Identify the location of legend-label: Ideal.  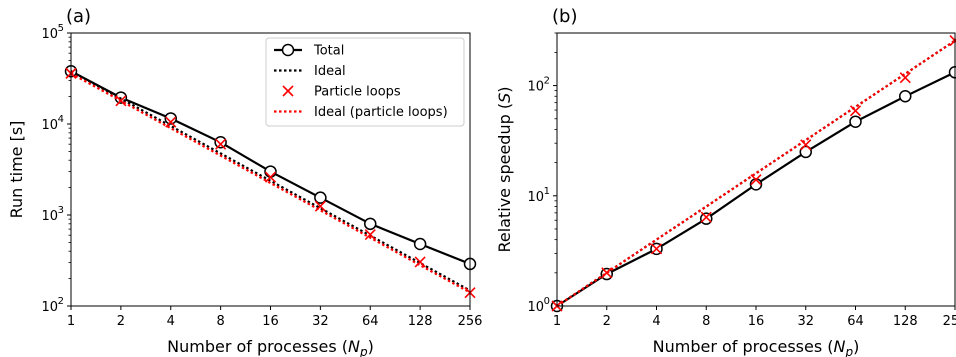
(330, 71).